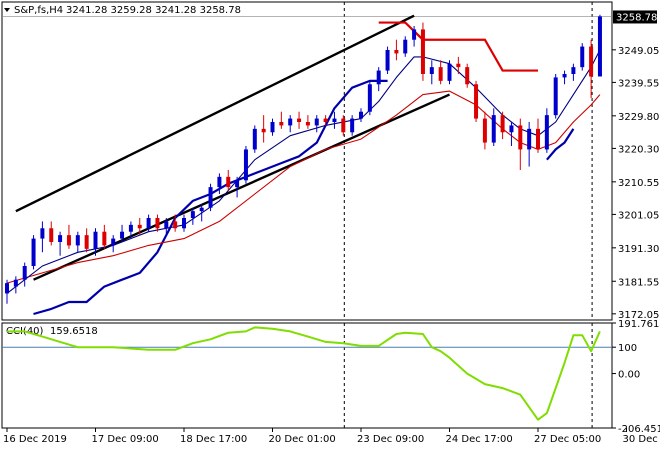 This screenshot has width=660, height=450. Describe the element at coordinates (638, 249) in the screenshot. I see `price-y-tick-label: 3191.30` at that location.